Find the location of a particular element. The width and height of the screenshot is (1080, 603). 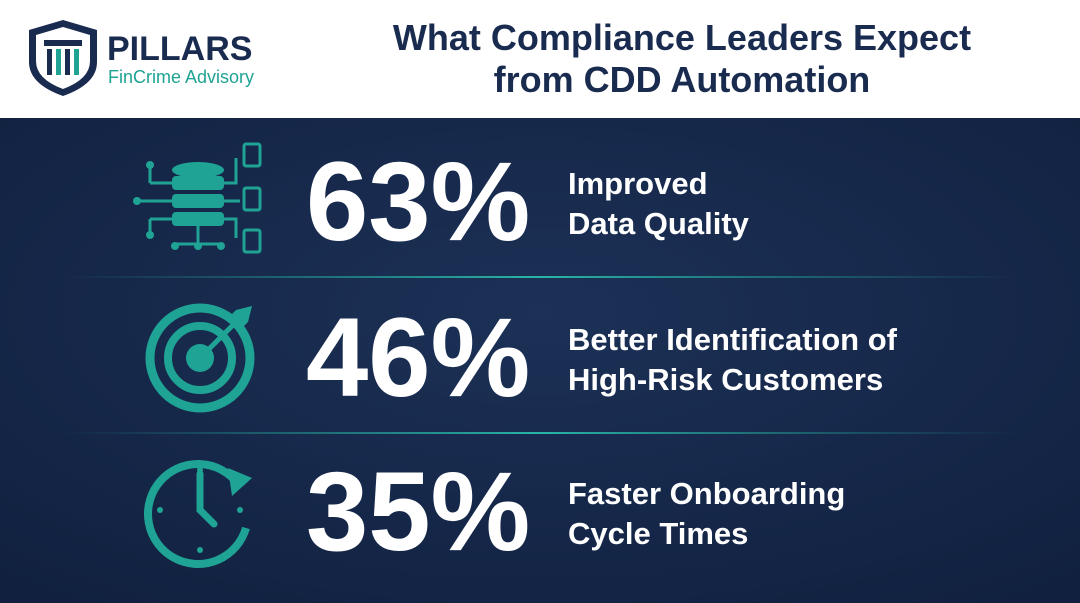

stat-value: 35% is located at coordinates (418, 511).